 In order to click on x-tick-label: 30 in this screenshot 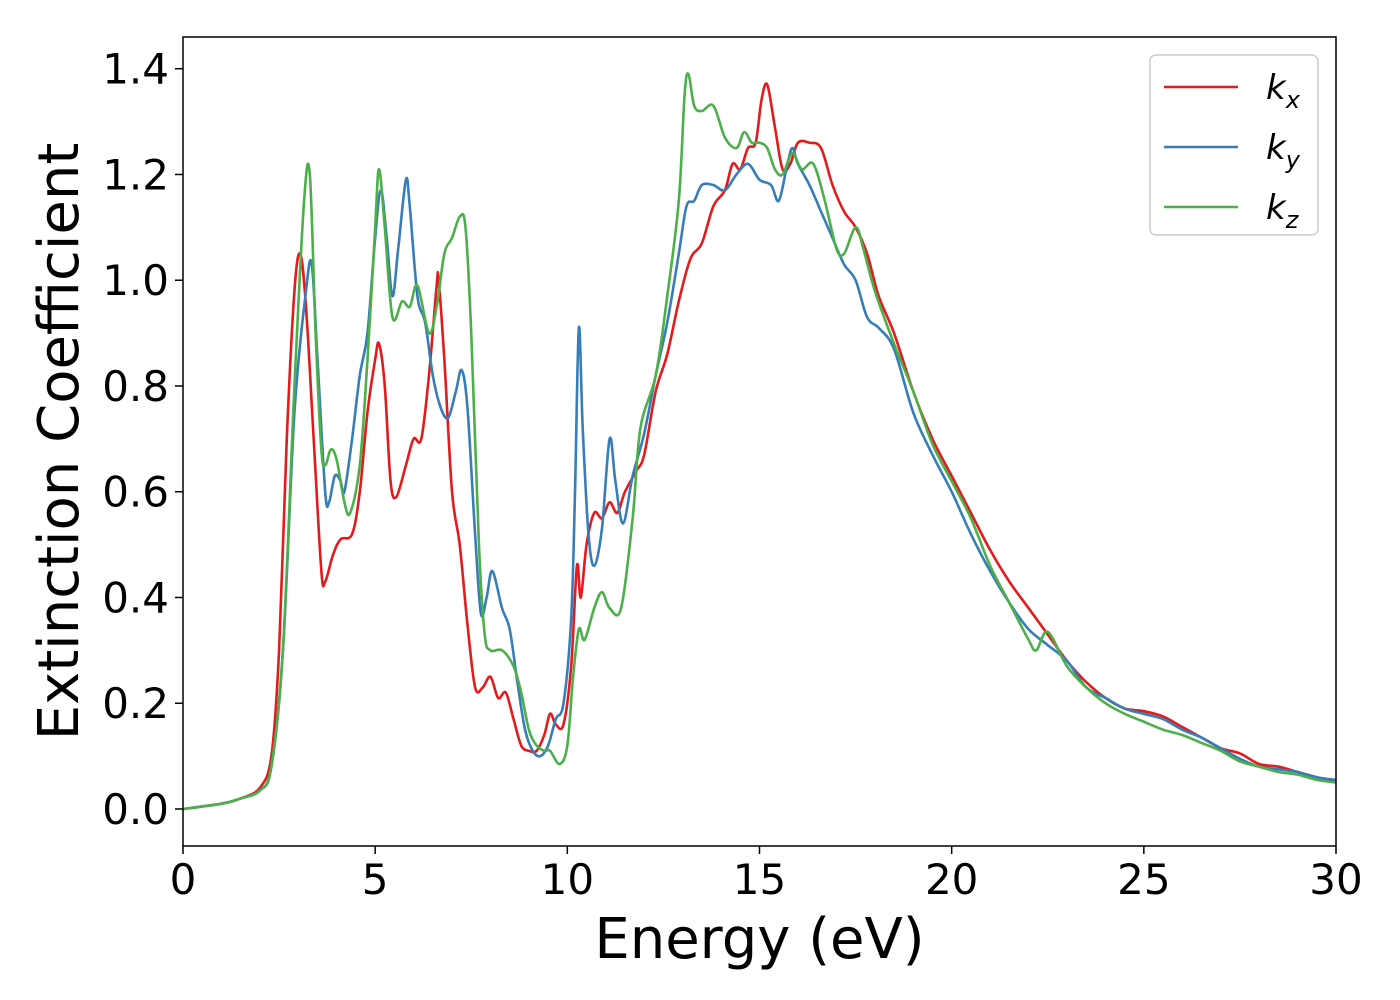, I will do `click(1335, 879)`.